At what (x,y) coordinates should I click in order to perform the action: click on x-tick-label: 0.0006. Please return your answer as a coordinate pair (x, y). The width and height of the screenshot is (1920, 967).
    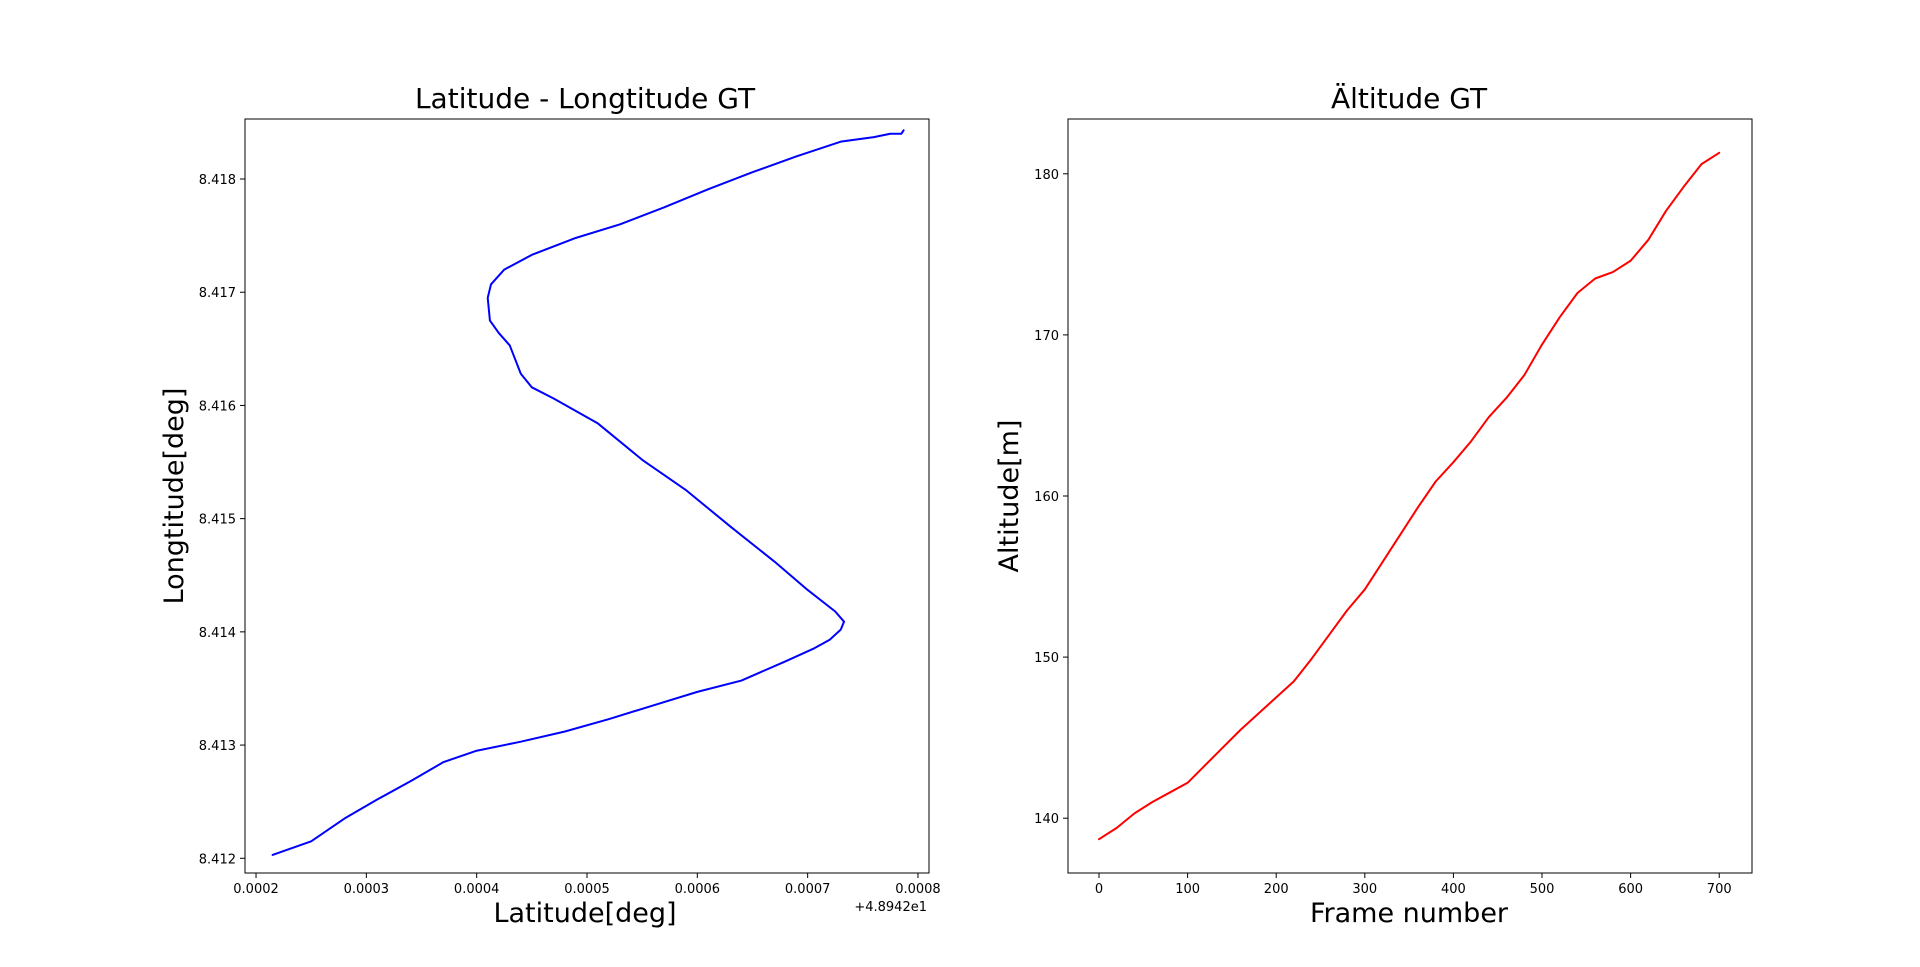
    Looking at the image, I should click on (698, 889).